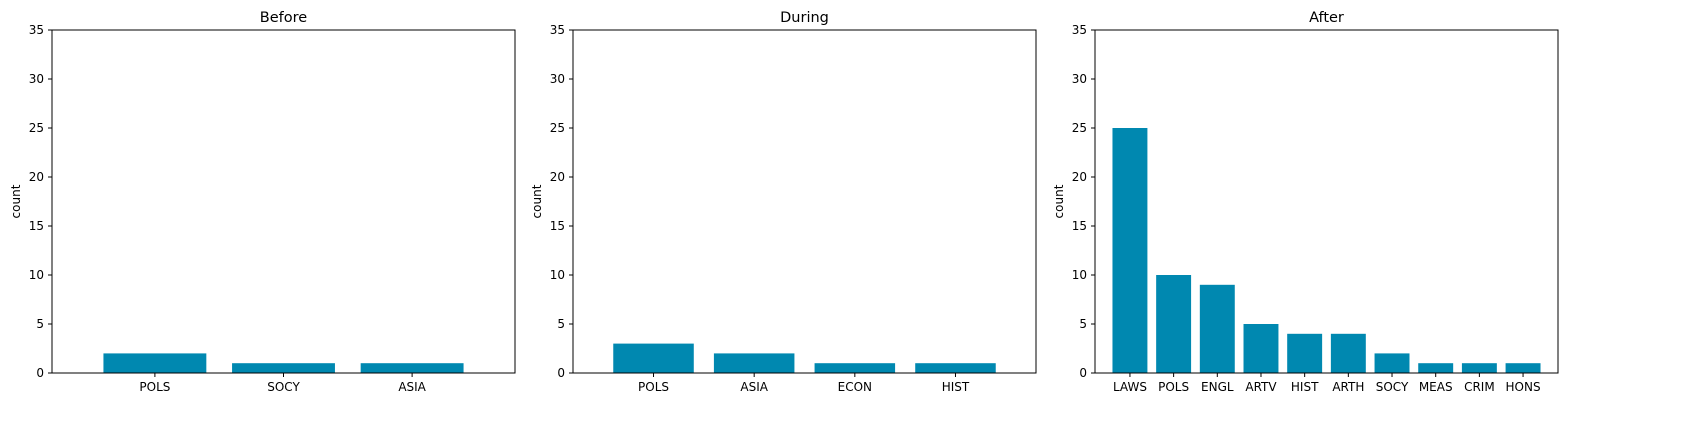 Image resolution: width=1686 pixels, height=435 pixels. What do you see at coordinates (1261, 387) in the screenshot?
I see `x-tick-label: ARTV` at bounding box center [1261, 387].